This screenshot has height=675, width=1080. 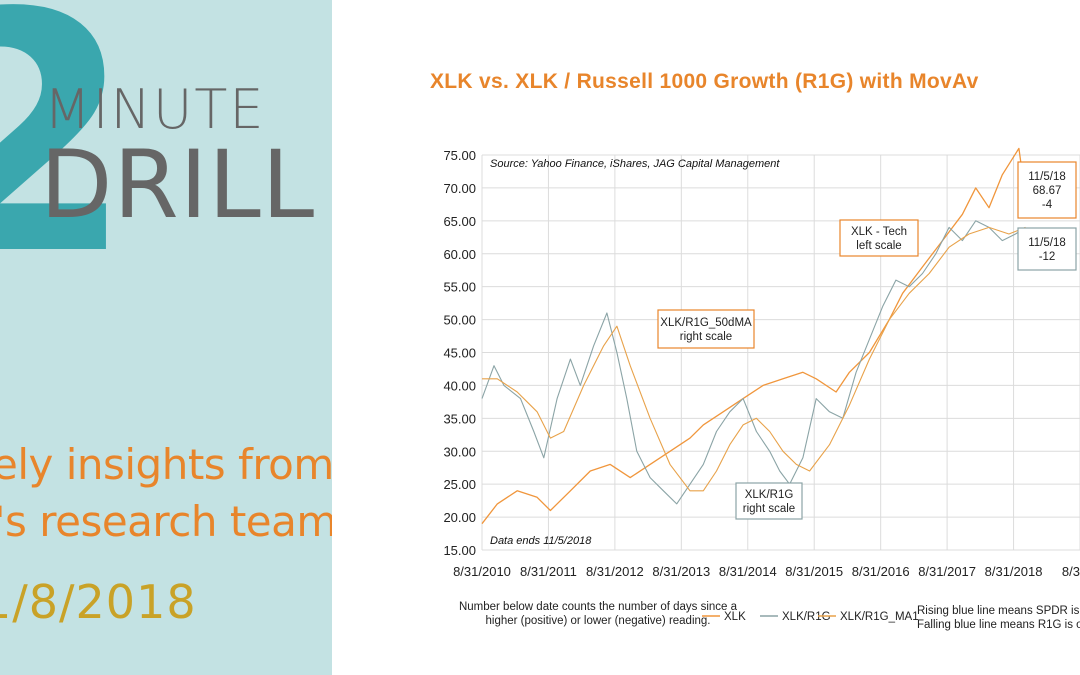 What do you see at coordinates (459, 484) in the screenshot?
I see `y-tick-label: 25.00` at bounding box center [459, 484].